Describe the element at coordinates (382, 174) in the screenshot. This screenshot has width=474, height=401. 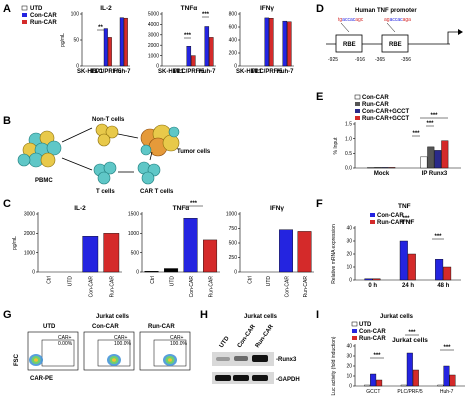
I see `x-tick-label: Mock` at that location.